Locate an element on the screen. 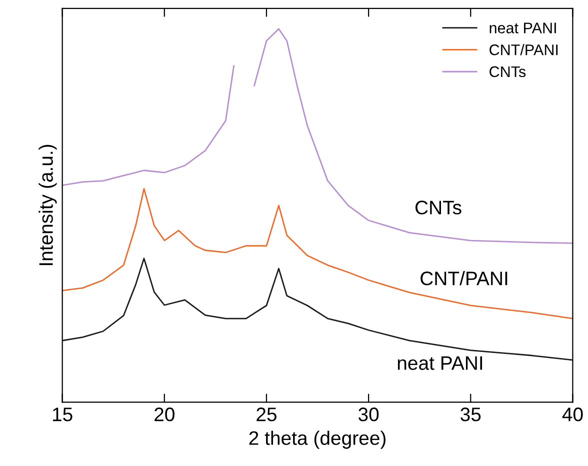 The height and width of the screenshot is (466, 588). x-tick-label: 35 is located at coordinates (470, 415).